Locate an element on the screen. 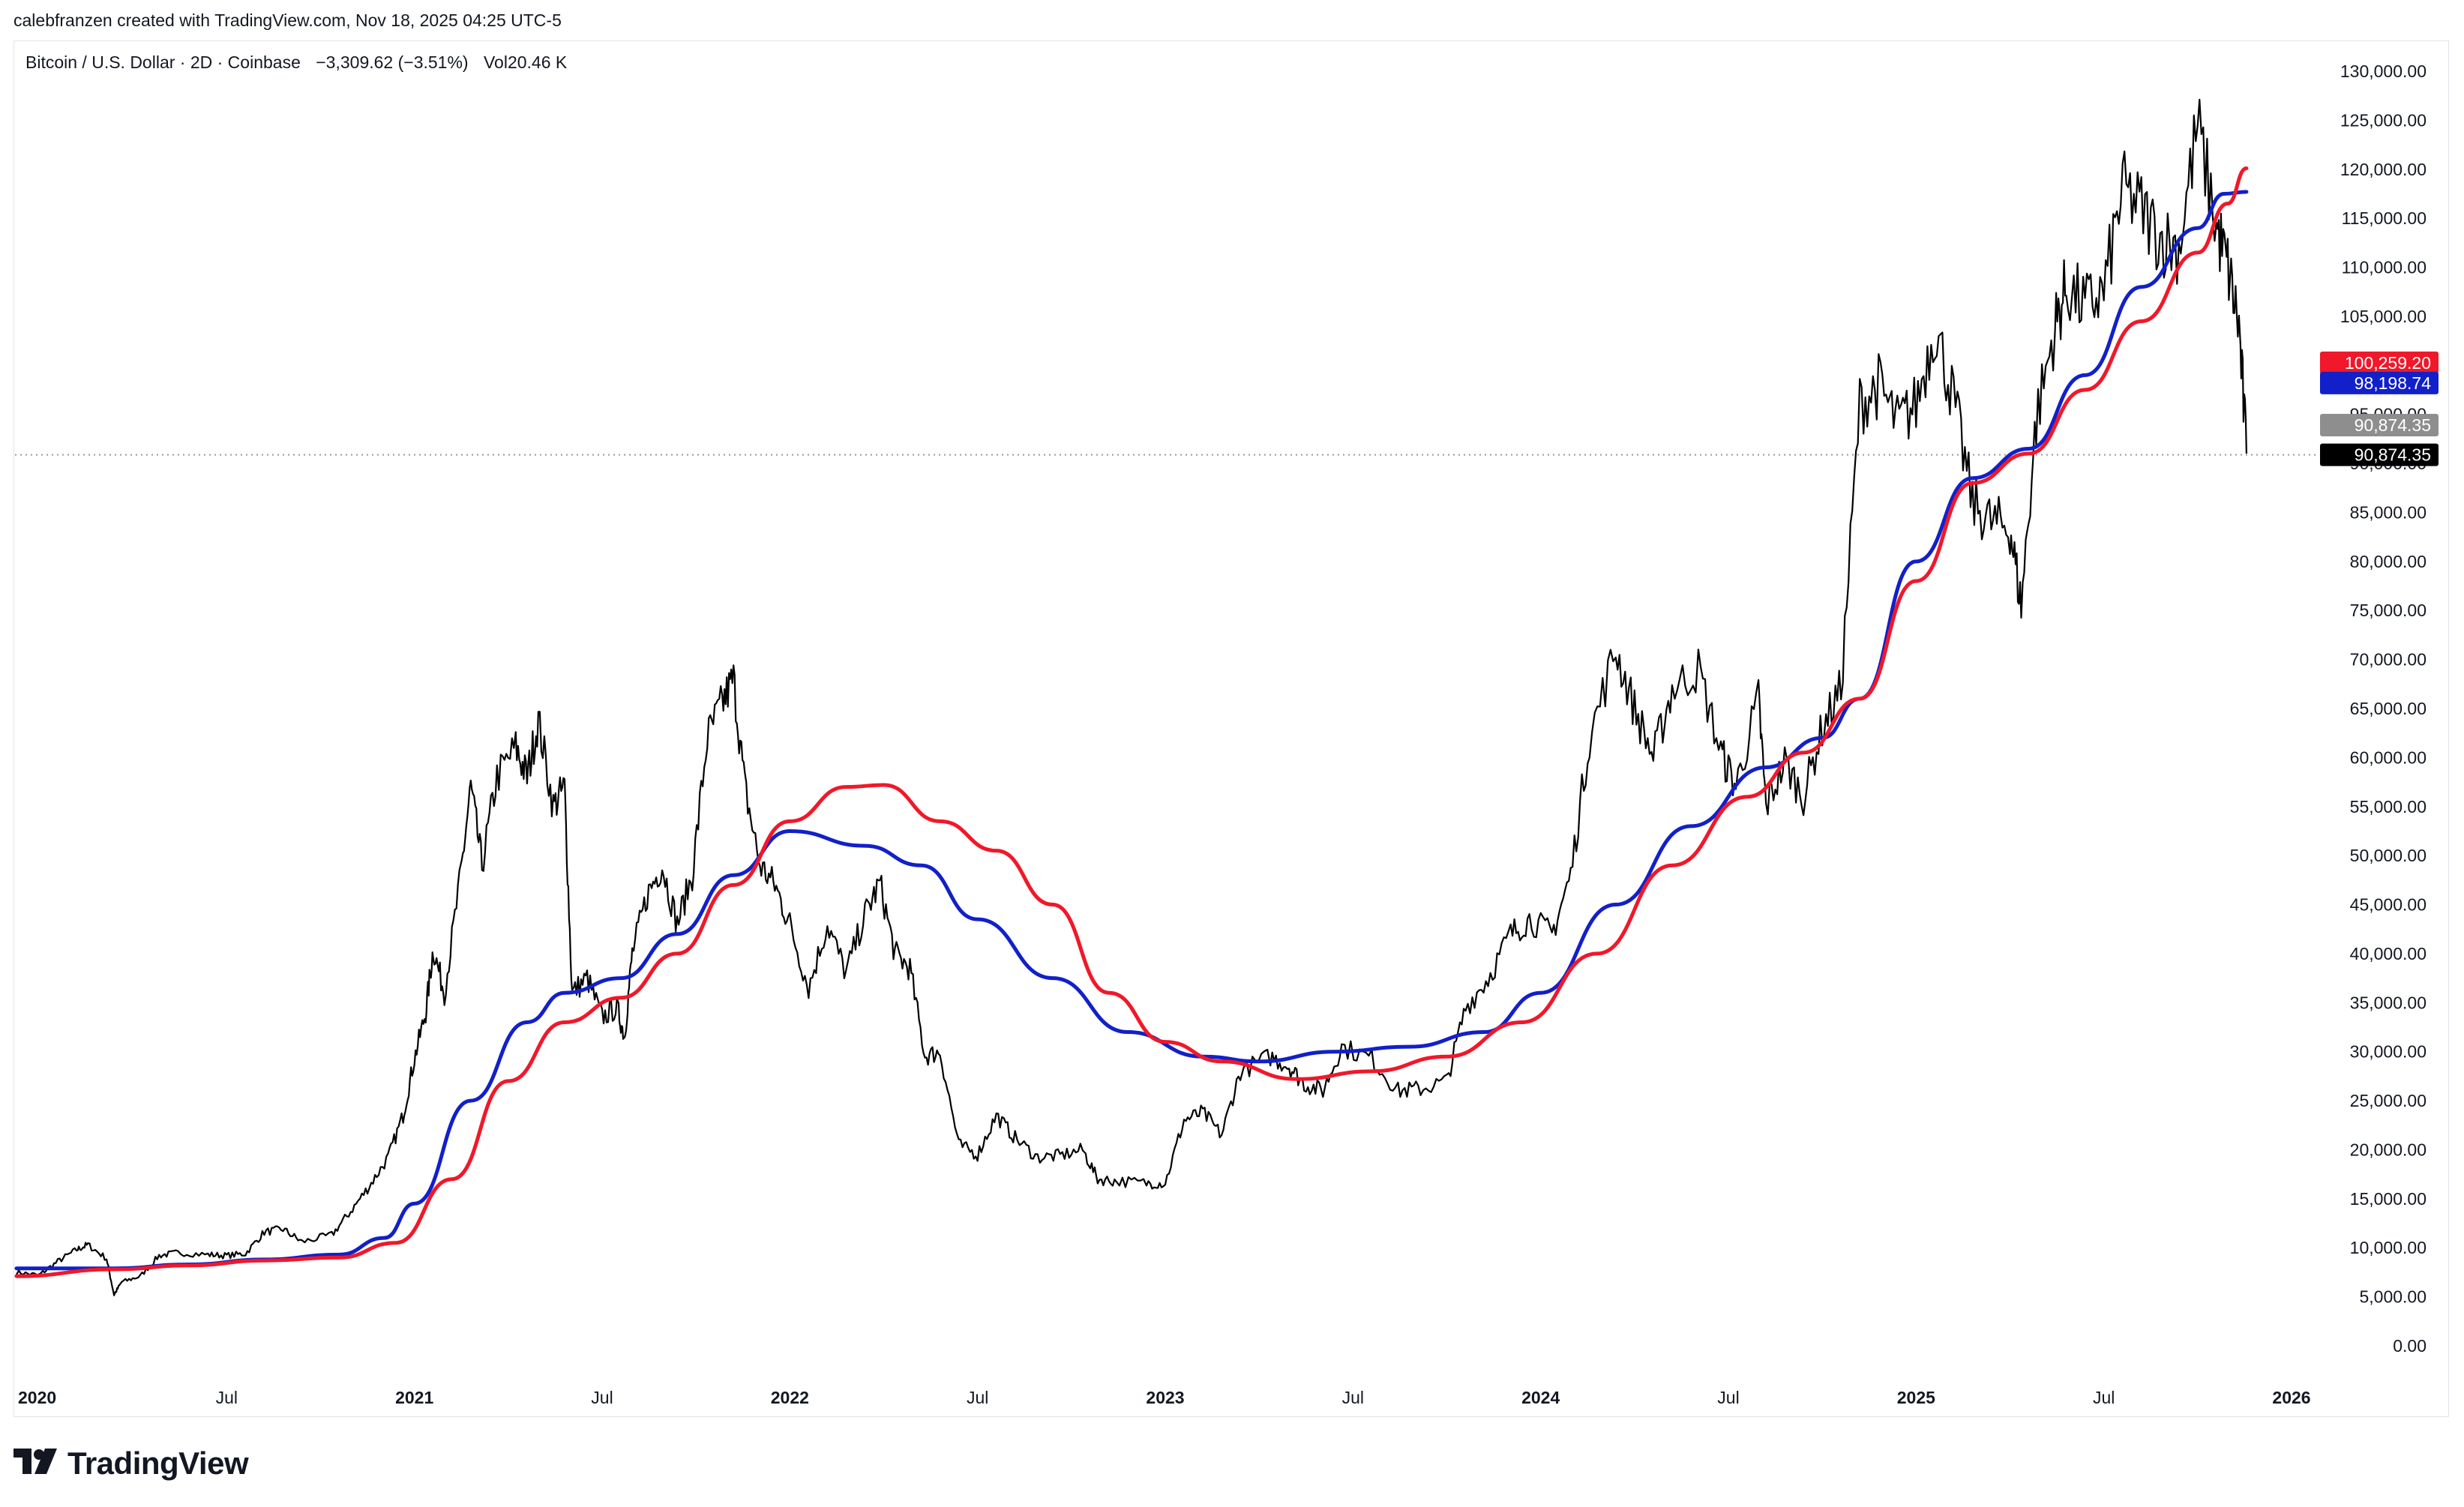 The width and height of the screenshot is (2464, 1507). tradingview-logo-mark is located at coordinates (35, 1461).